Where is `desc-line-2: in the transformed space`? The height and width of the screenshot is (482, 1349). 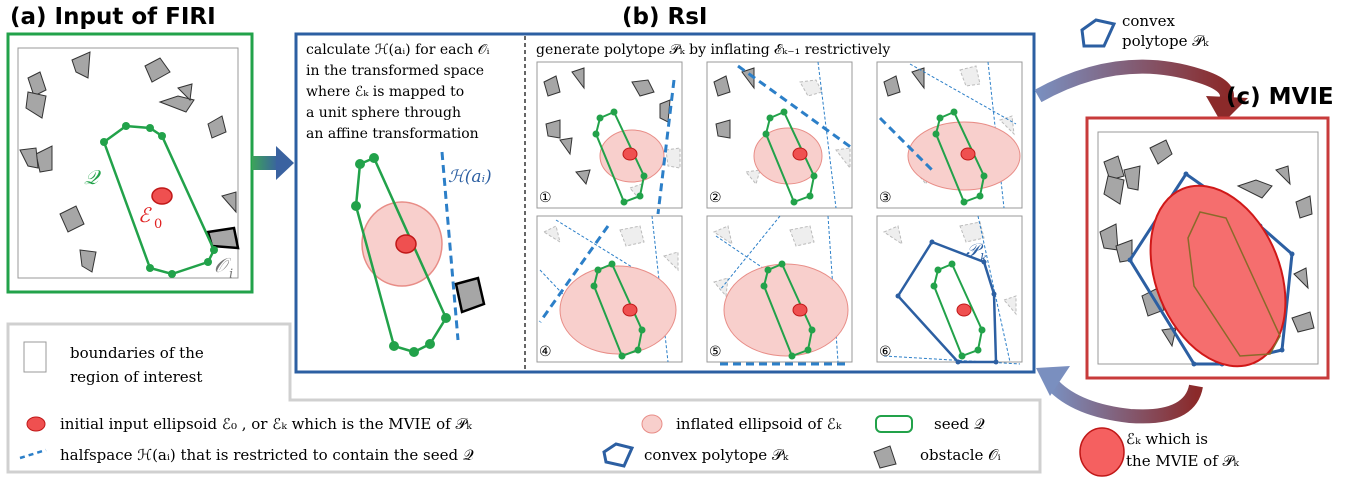
desc-line-2: in the transformed space is located at coordinates (395, 71).